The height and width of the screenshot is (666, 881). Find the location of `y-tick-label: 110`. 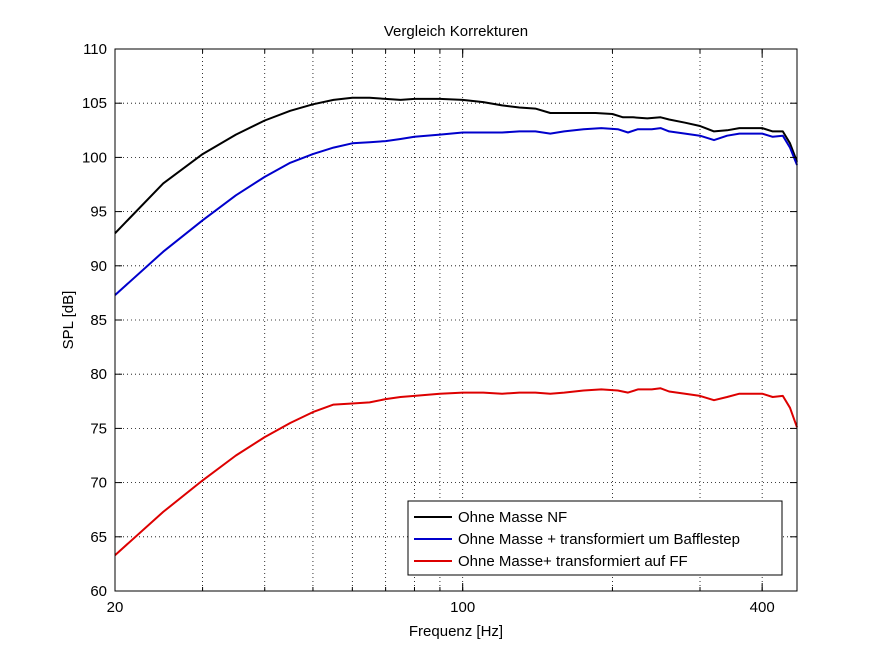

y-tick-label: 110 is located at coordinates (95, 49).